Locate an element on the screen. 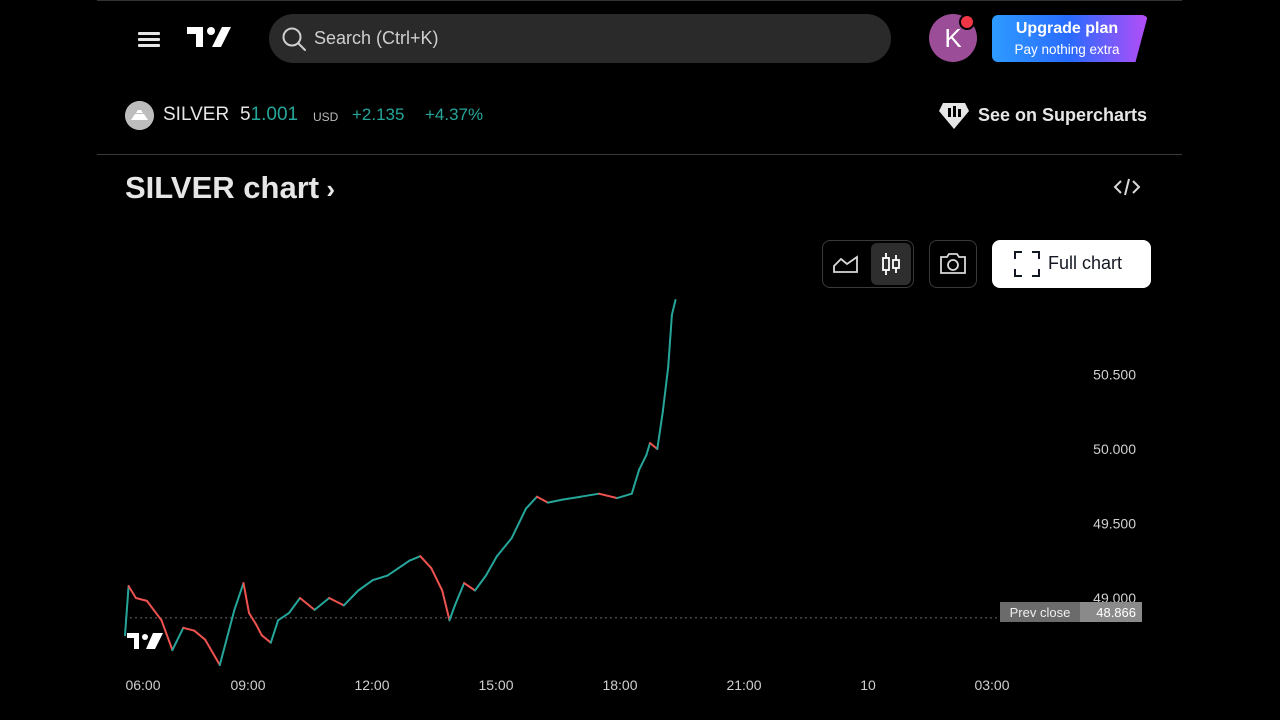 This screenshot has height=720, width=1280. area-chart-icon is located at coordinates (845, 264).